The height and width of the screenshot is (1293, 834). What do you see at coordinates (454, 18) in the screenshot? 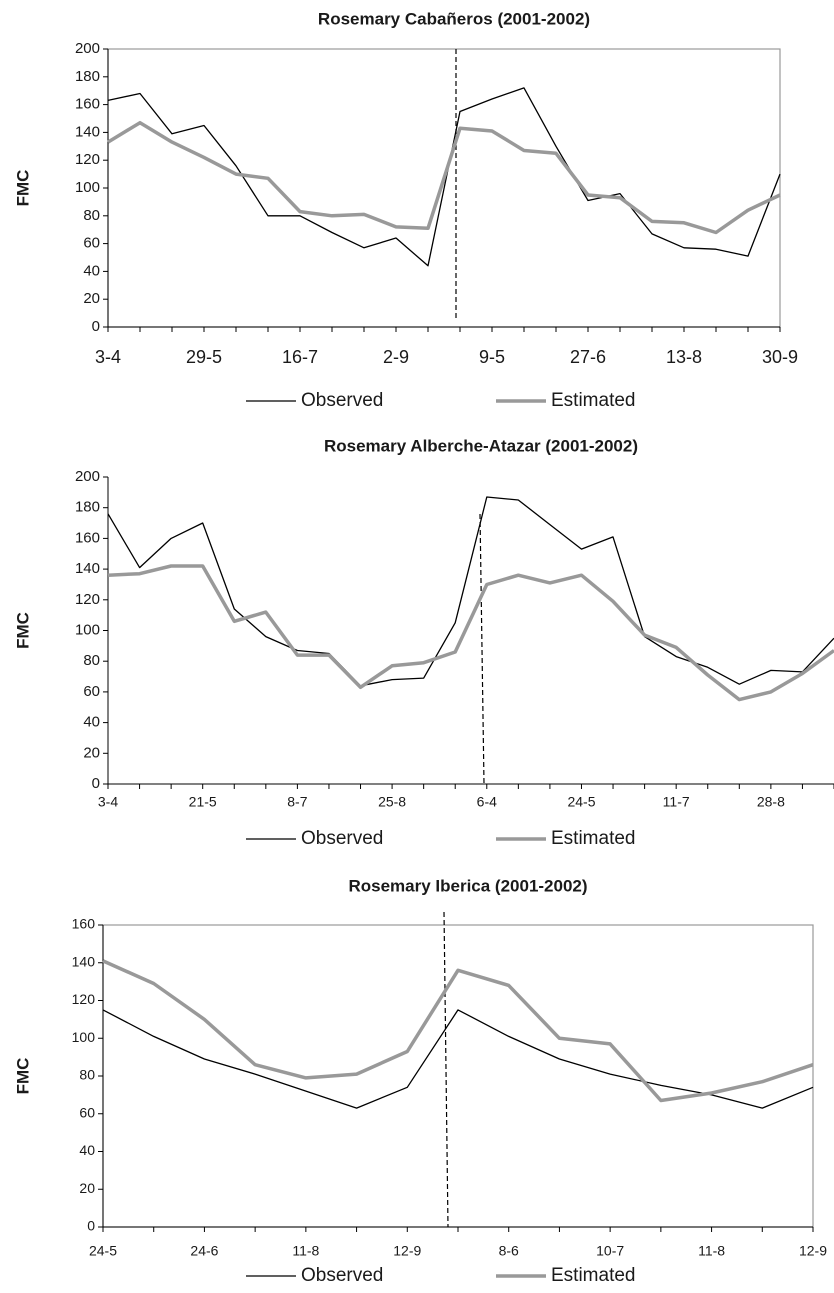
I see `chart-title: Rosemary Cabañeros (2001-2002)` at bounding box center [454, 18].